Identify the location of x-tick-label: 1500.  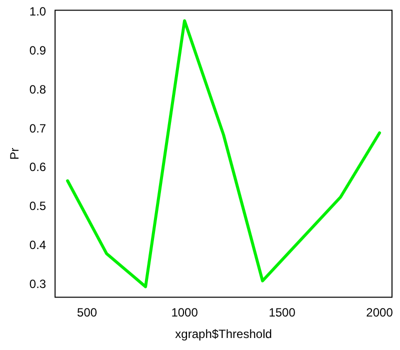
(282, 313).